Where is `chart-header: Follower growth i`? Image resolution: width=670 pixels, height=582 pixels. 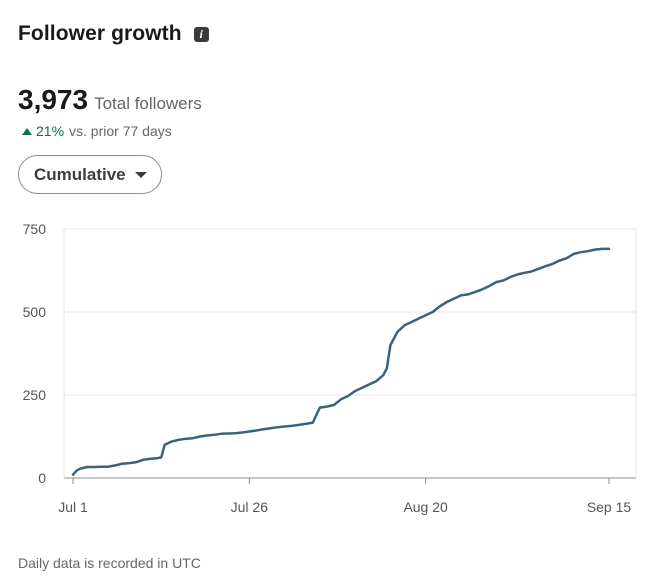 chart-header: Follower growth i is located at coordinates (113, 34).